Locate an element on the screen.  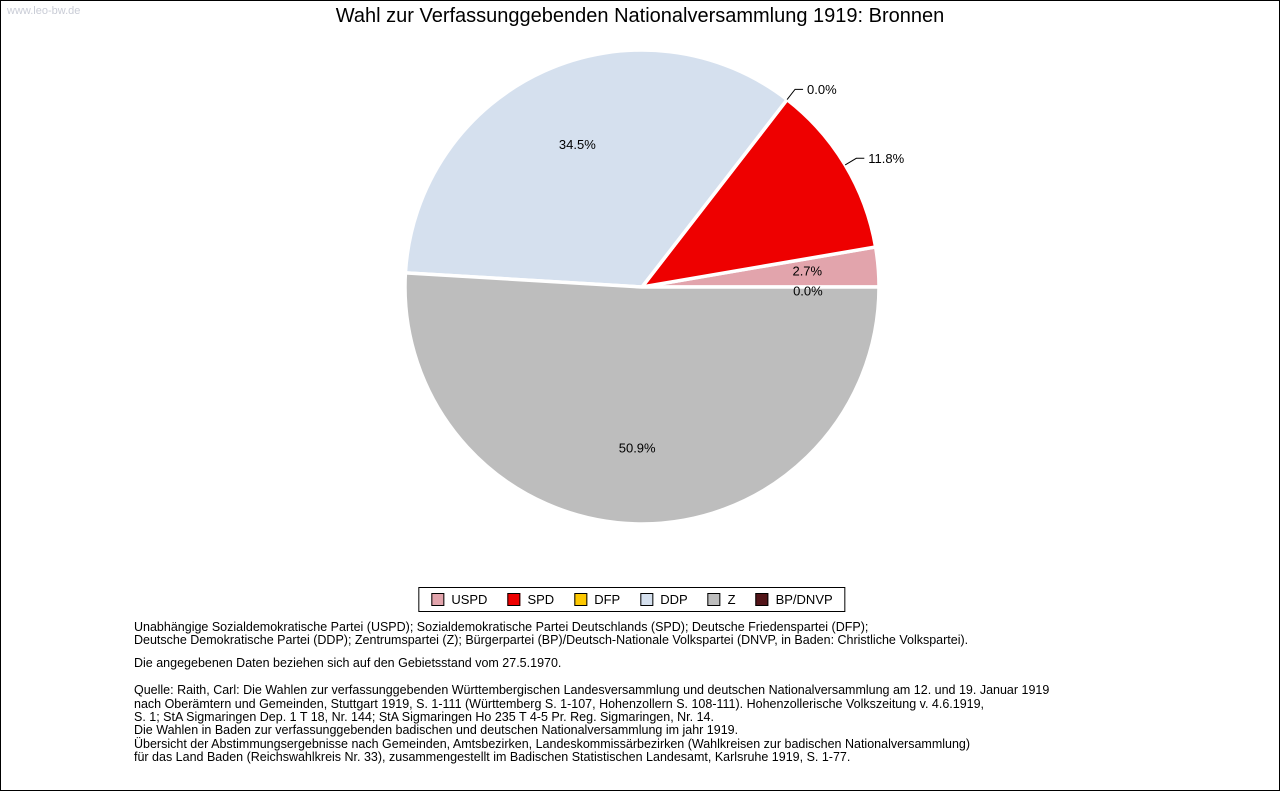
legend-swatch-spd is located at coordinates (514, 599).